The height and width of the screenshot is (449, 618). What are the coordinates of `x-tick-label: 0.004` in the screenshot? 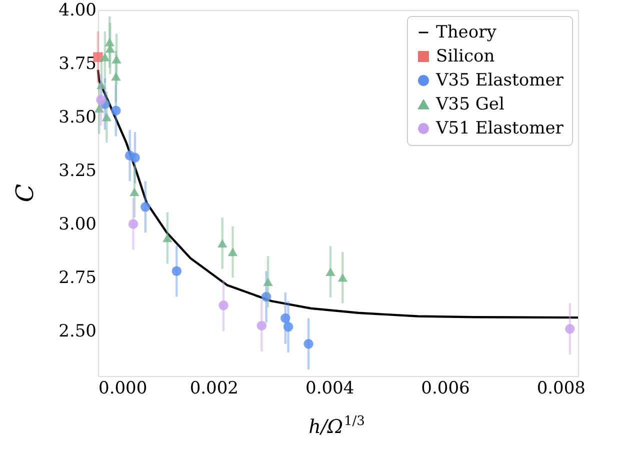 It's located at (329, 388).